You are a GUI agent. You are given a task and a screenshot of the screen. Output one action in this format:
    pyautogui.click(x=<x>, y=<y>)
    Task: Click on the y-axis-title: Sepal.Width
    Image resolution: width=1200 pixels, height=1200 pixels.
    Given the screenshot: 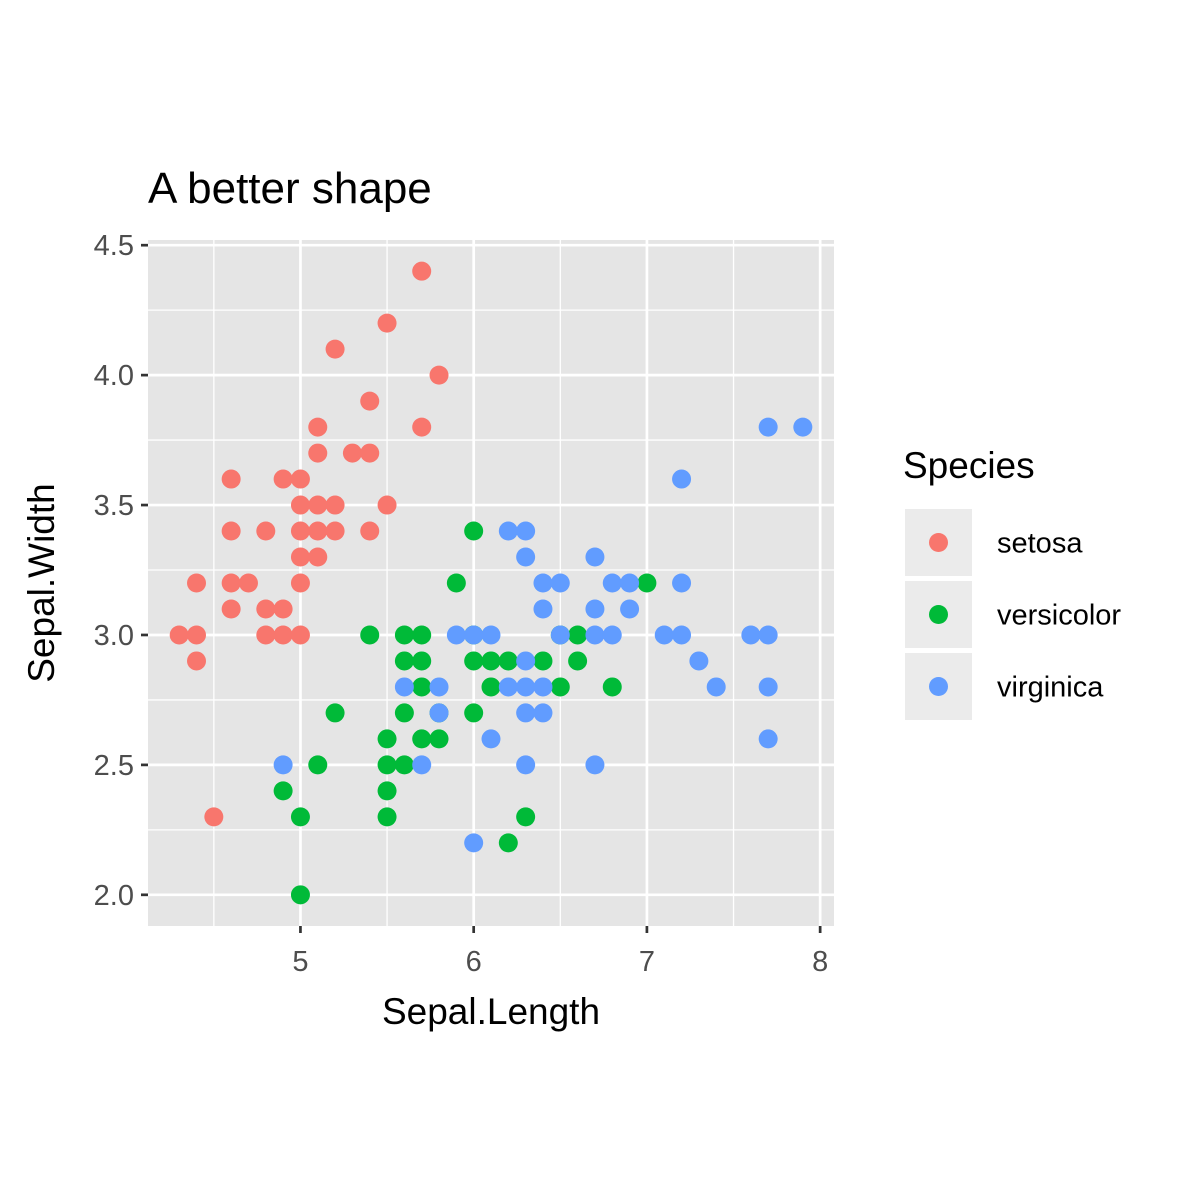 What is the action you would take?
    pyautogui.click(x=41, y=583)
    